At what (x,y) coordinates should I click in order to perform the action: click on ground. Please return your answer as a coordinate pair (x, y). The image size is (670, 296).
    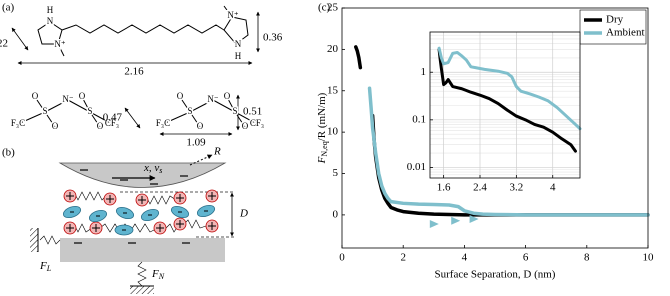
    Looking at the image, I should click on (142, 290).